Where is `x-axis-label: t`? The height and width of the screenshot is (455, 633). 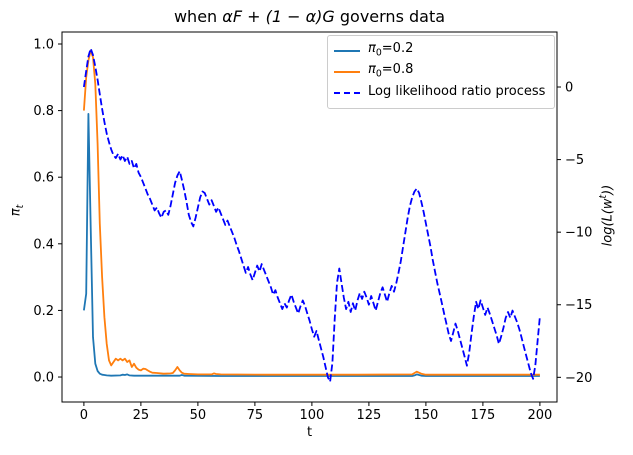
x-axis-label: t is located at coordinates (309, 432).